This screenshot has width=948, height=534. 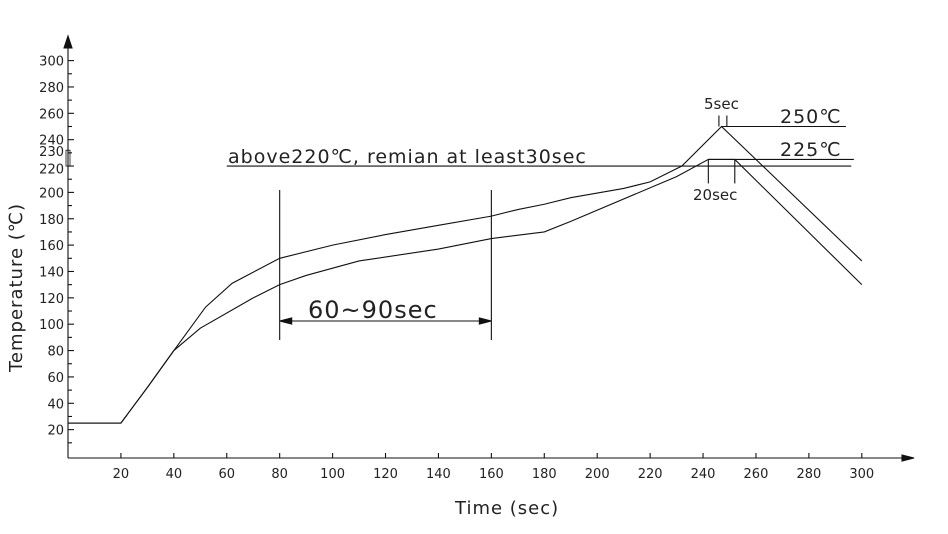 I want to click on y-tick-label: 300, so click(x=51, y=62).